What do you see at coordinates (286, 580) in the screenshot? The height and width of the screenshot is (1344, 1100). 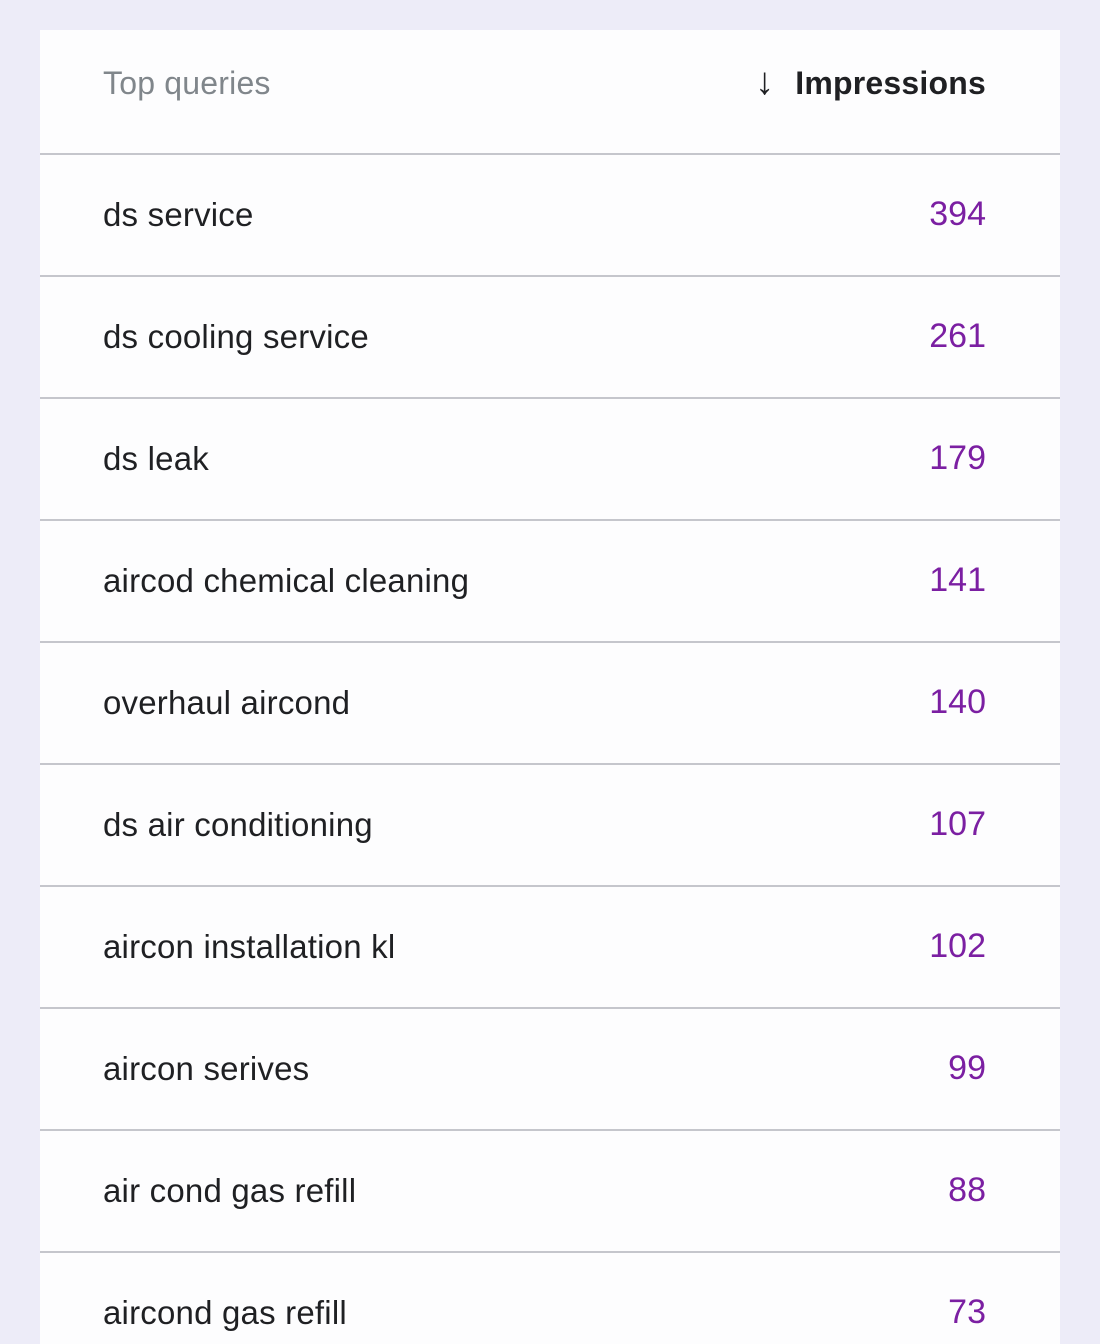 I see `query-cell: aircod chemical cleaning` at bounding box center [286, 580].